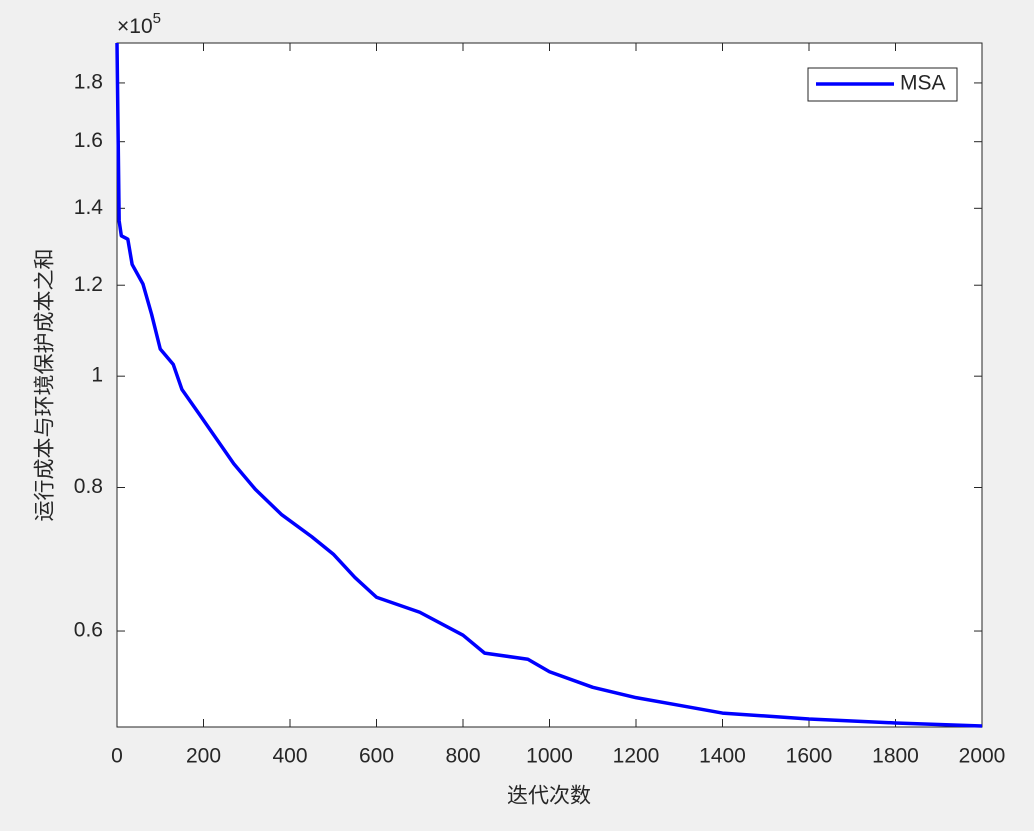 This screenshot has height=831, width=1034. What do you see at coordinates (88, 630) in the screenshot?
I see `y-tick-label: 0.6` at bounding box center [88, 630].